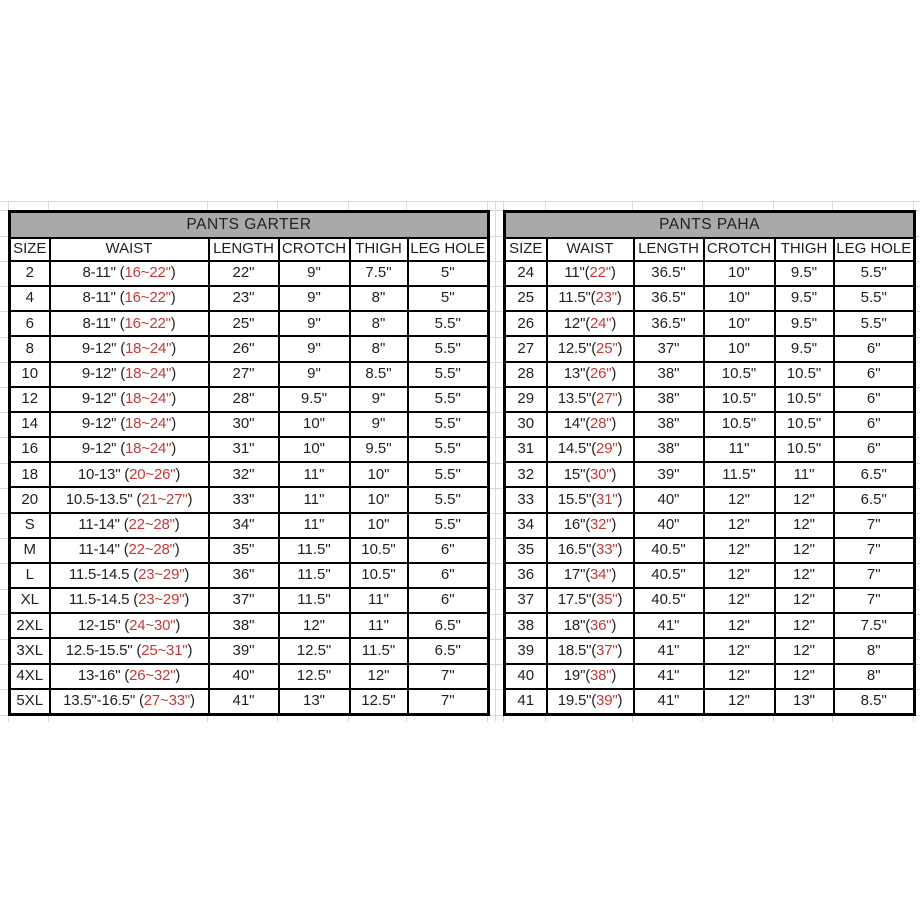 Image resolution: width=920 pixels, height=920 pixels. What do you see at coordinates (525, 550) in the screenshot?
I see `size-cell: 35` at bounding box center [525, 550].